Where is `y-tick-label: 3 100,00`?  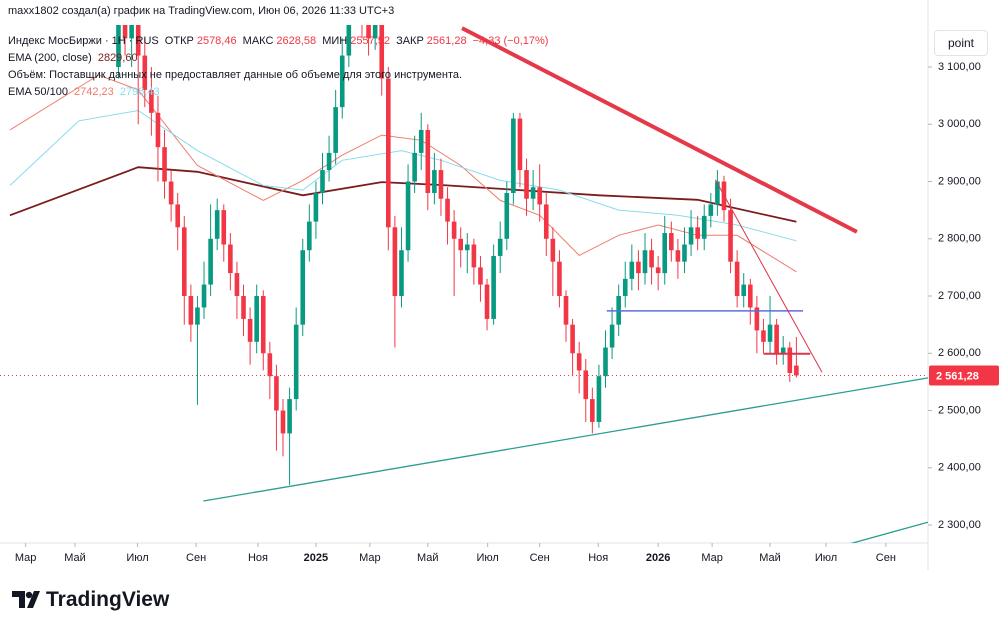 y-tick-label: 3 100,00 is located at coordinates (959, 67).